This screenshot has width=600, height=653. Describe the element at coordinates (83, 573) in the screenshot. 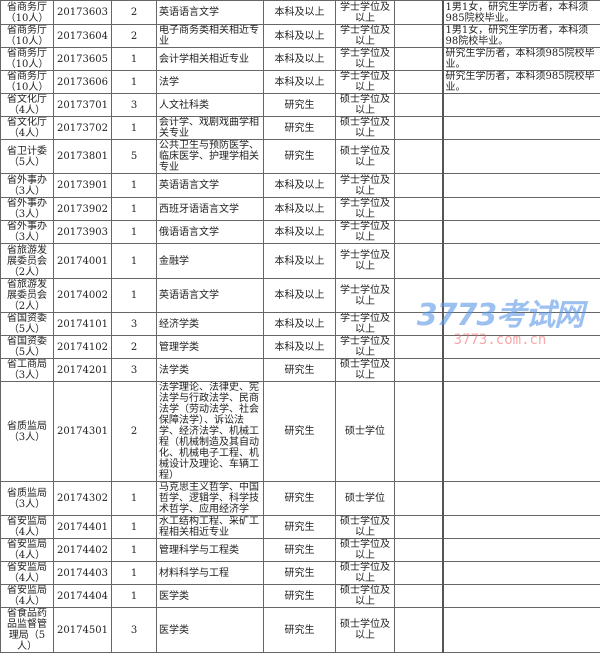

I see `cell-code: 20174403` at that location.